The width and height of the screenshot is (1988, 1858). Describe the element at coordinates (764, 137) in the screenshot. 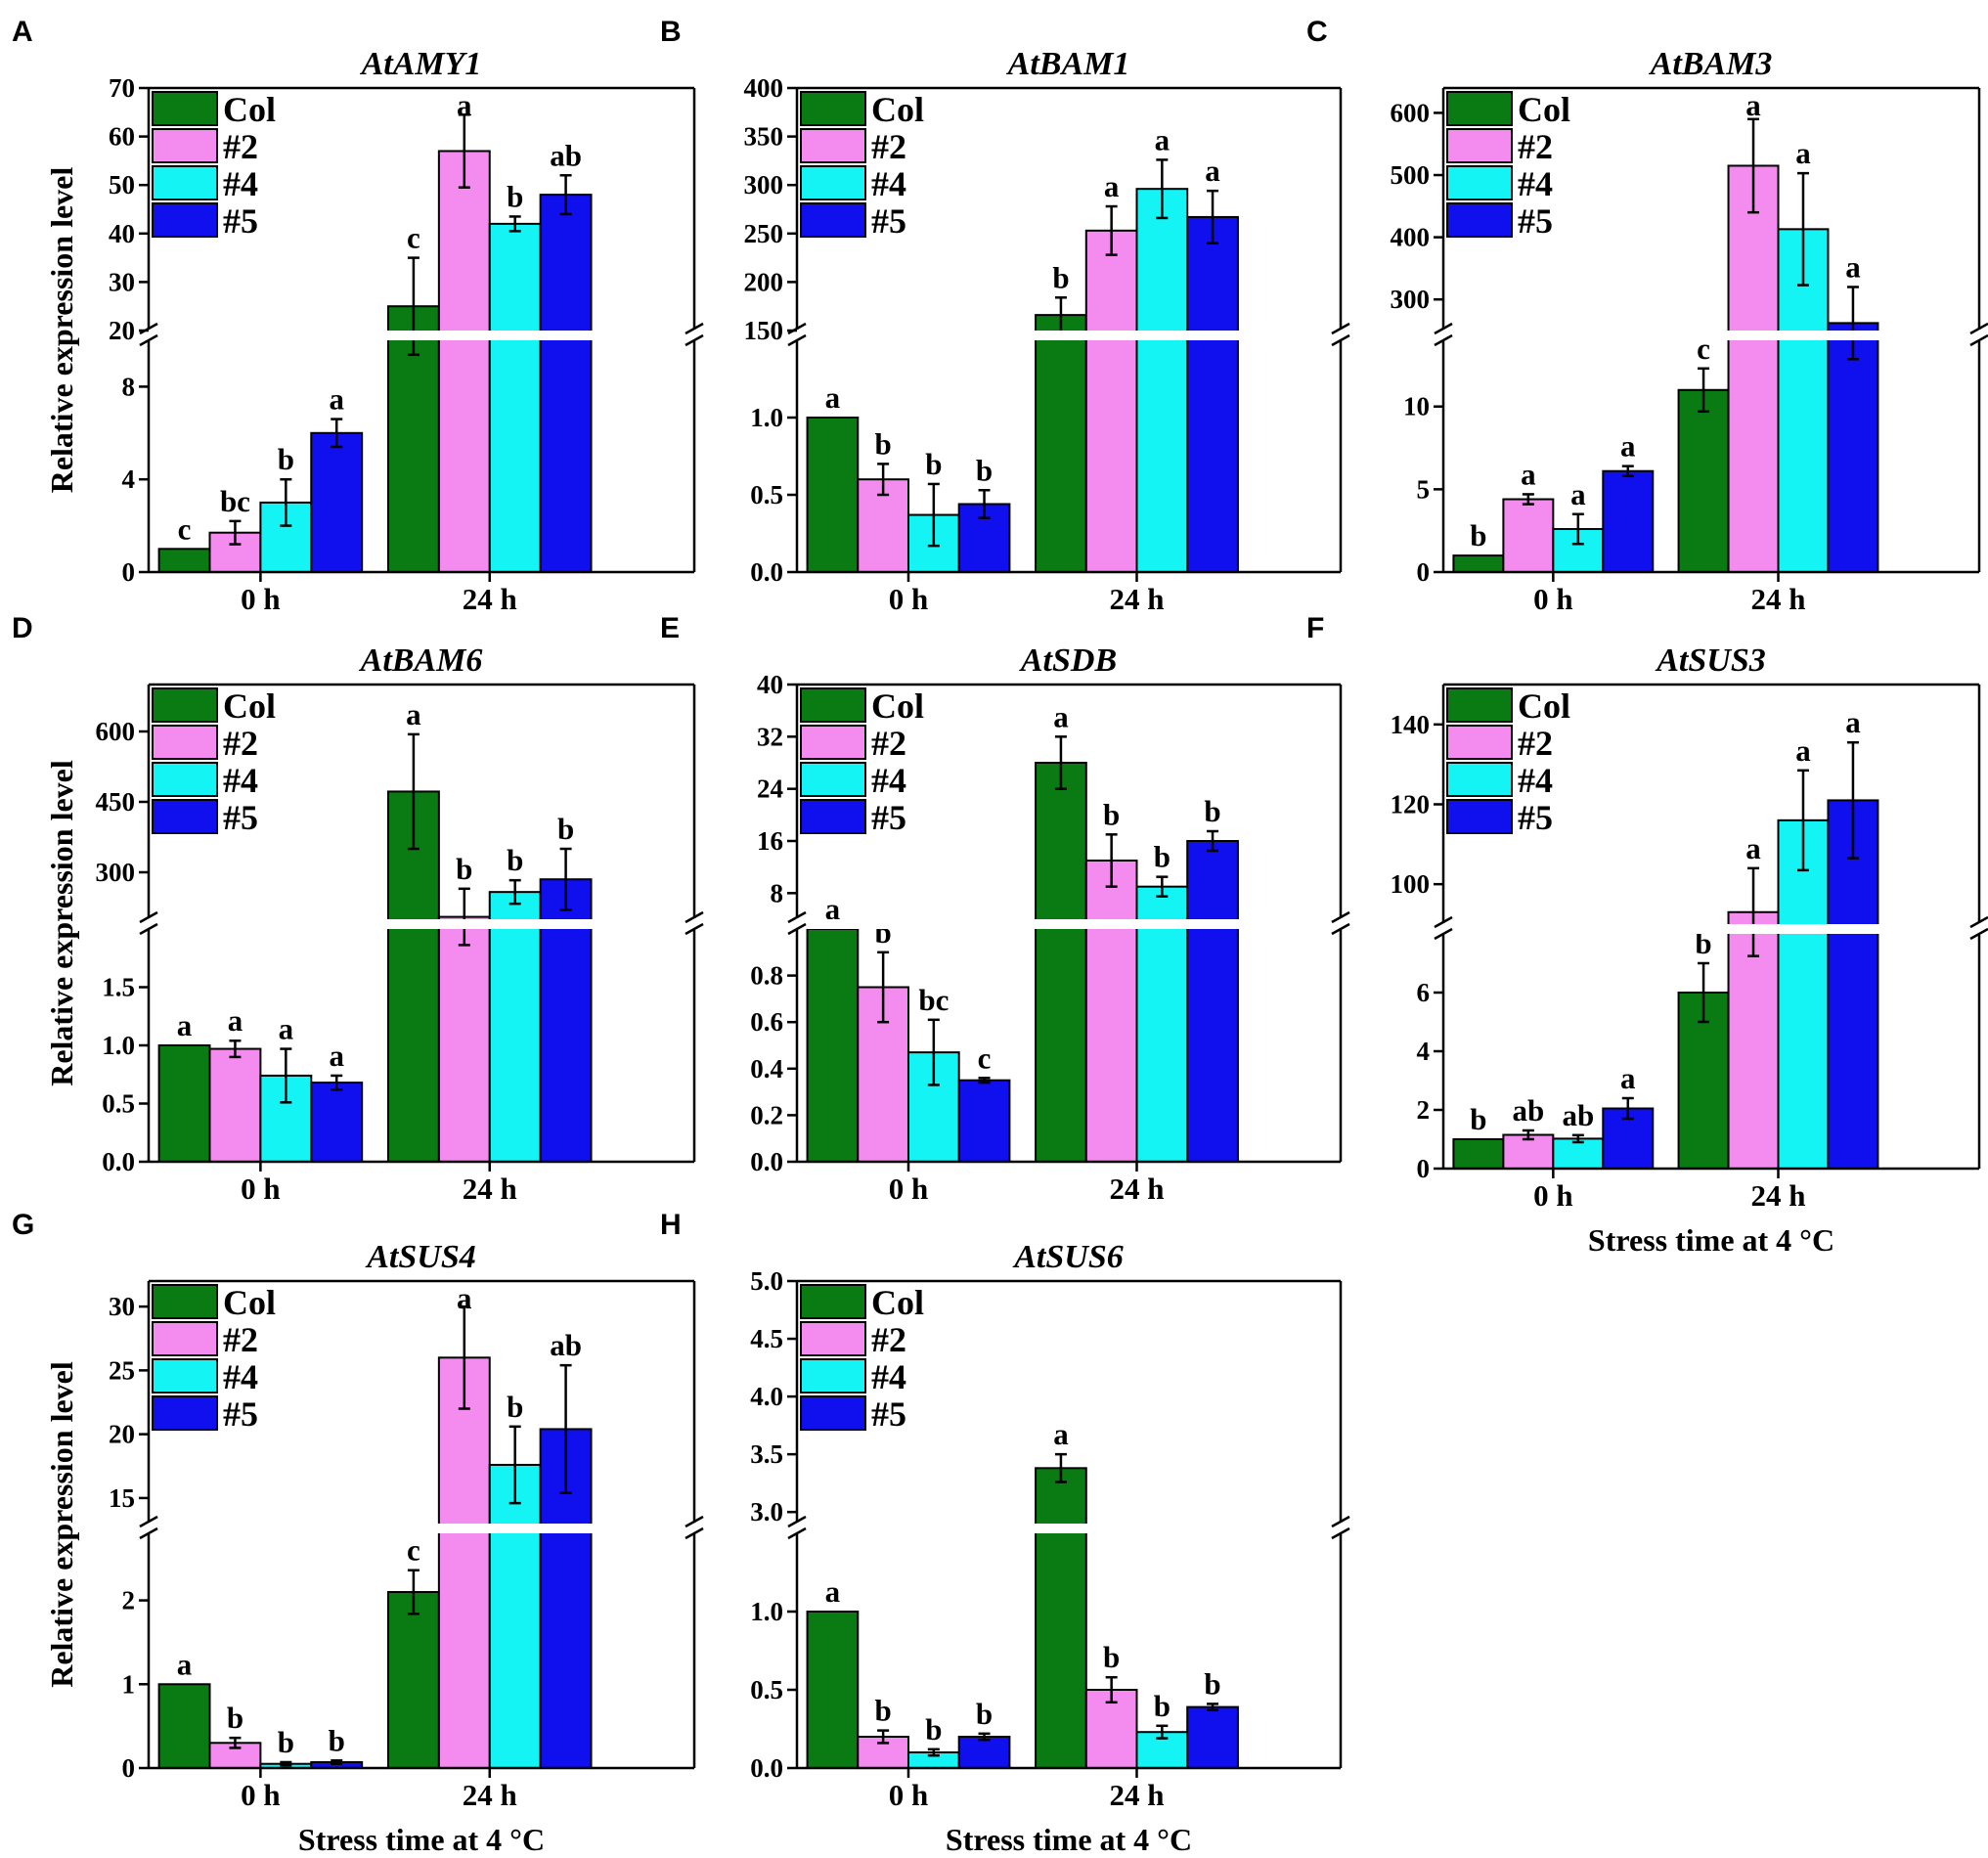

I see `y-tick-label: 350` at that location.